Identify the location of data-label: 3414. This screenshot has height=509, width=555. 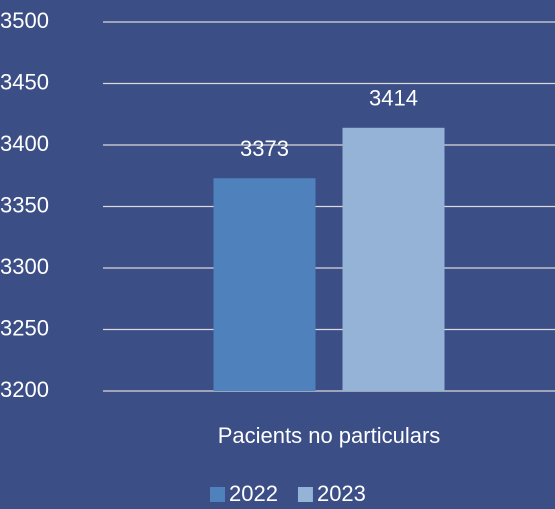
(393, 98).